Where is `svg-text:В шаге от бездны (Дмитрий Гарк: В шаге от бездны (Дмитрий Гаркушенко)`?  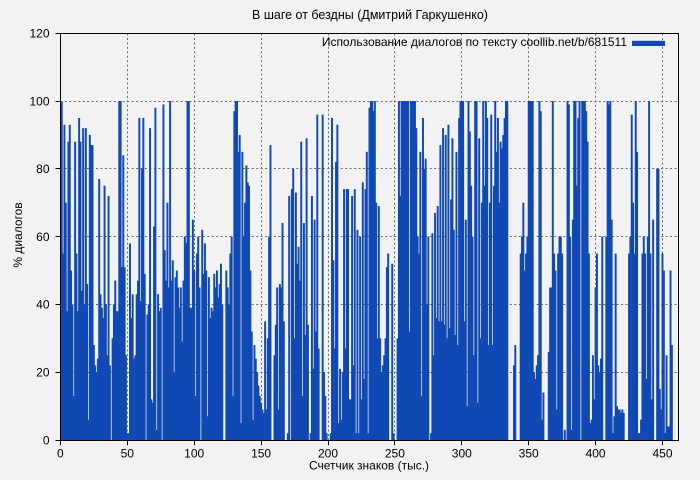 svg-text:В шаге от бездны (Дмитрий Гарк: В шаге от бездны (Дмитрий Гаркушенко) is located at coordinates (370, 15).